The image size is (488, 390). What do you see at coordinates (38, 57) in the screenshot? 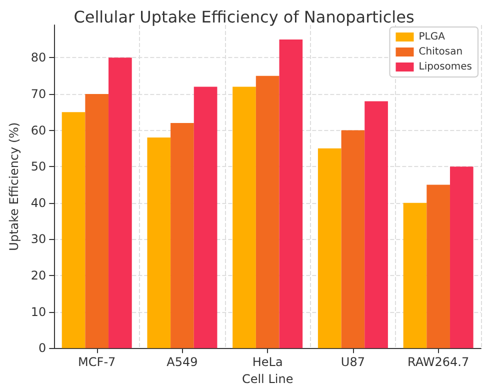
I see `y-tick-label: 80` at bounding box center [38, 57].